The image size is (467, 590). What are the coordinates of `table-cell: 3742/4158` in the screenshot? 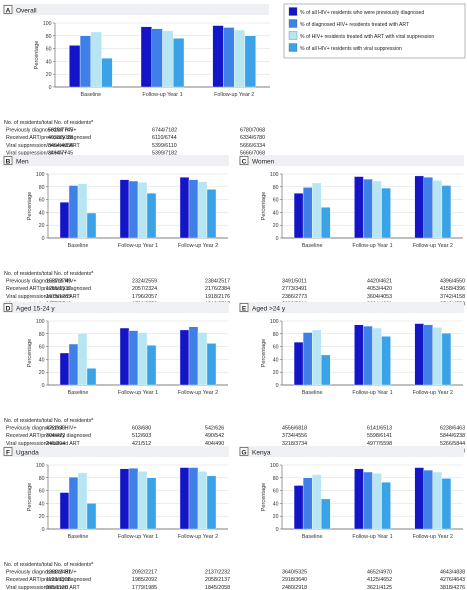 It's located at (452, 297).